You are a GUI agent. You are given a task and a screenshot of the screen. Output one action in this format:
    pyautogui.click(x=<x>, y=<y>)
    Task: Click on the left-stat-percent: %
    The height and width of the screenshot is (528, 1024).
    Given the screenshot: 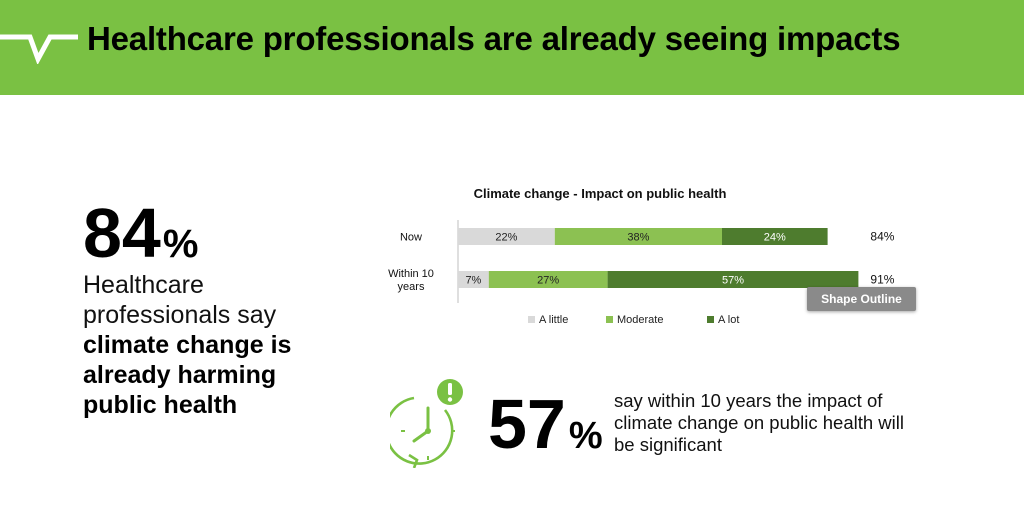 What is the action you would take?
    pyautogui.click(x=180, y=244)
    